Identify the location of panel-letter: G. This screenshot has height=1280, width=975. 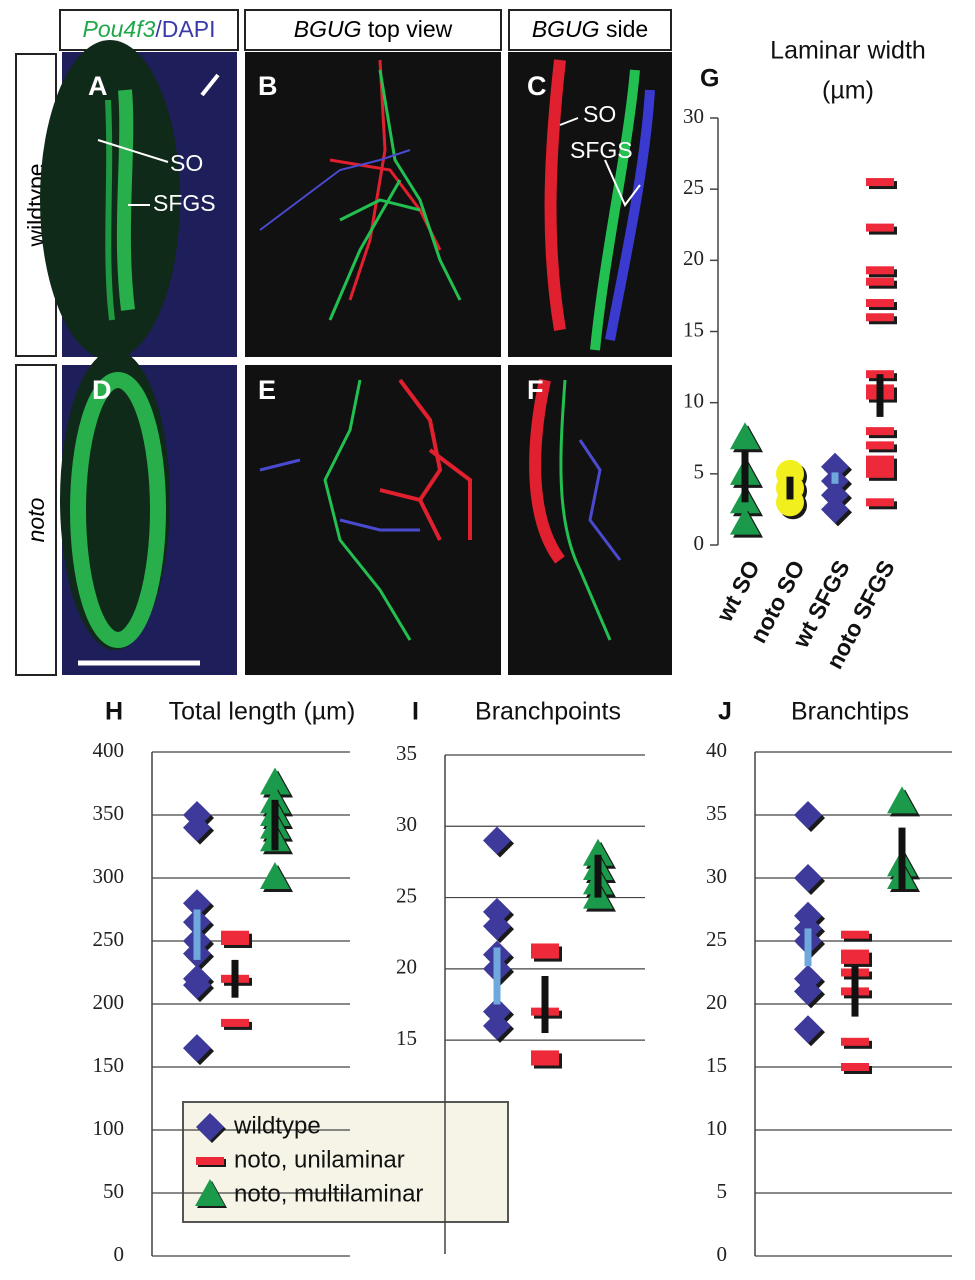
(709, 79).